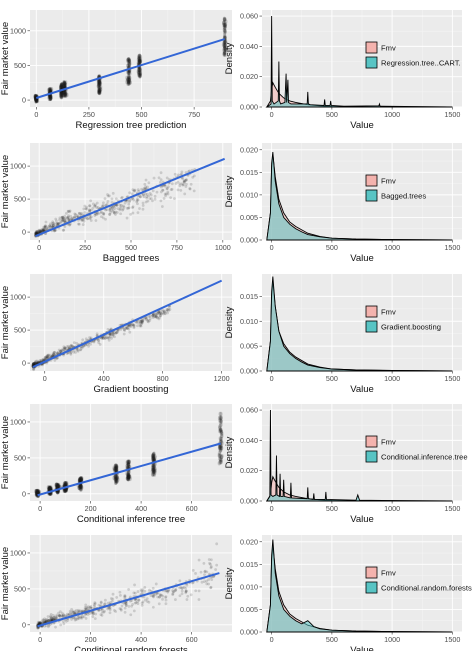  What do you see at coordinates (424, 457) in the screenshot?
I see `legend-label: Conditional.inference.tree` at bounding box center [424, 457].